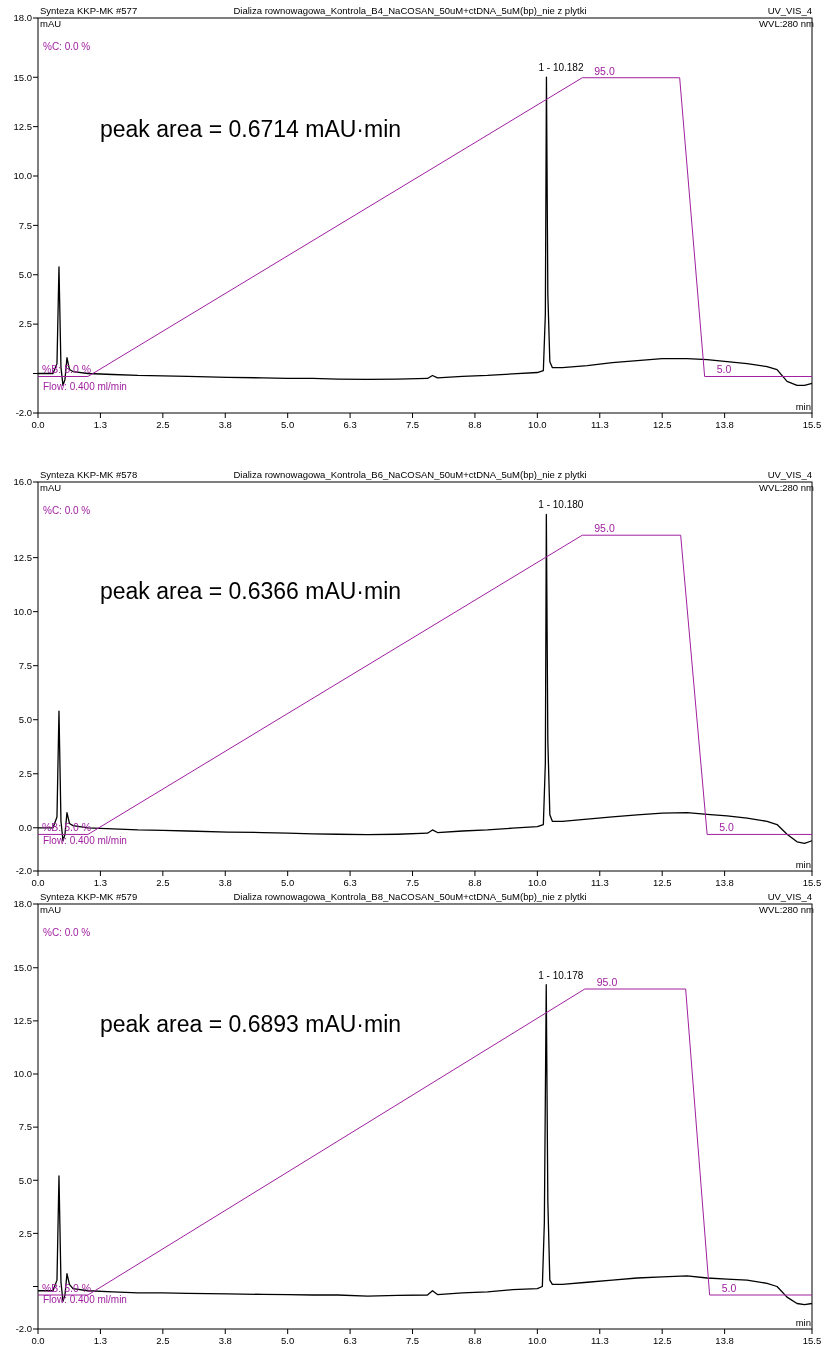 This screenshot has width=825, height=1351. What do you see at coordinates (410, 10) in the screenshot?
I see `chart-title: Dializa rownowagowa_Kontrola_B4_NaCOSAN_50uM+ctDNA_5uM(bp)_nie z plytki` at bounding box center [410, 10].